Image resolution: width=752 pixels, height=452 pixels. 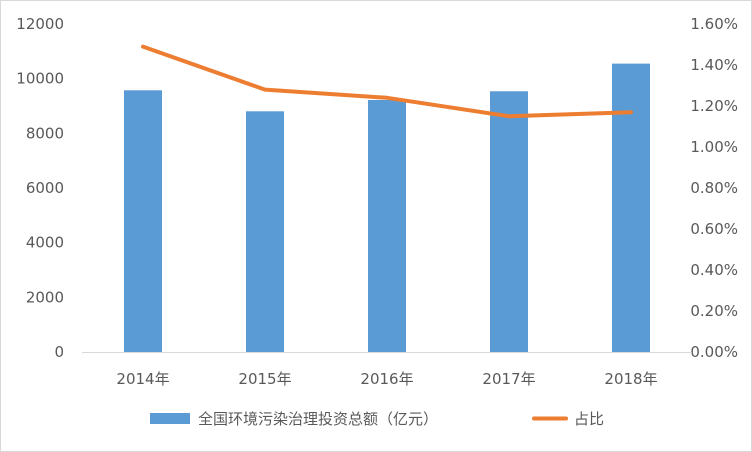 I want to click on x-axis-tick-label: 2014年, so click(x=142, y=379).